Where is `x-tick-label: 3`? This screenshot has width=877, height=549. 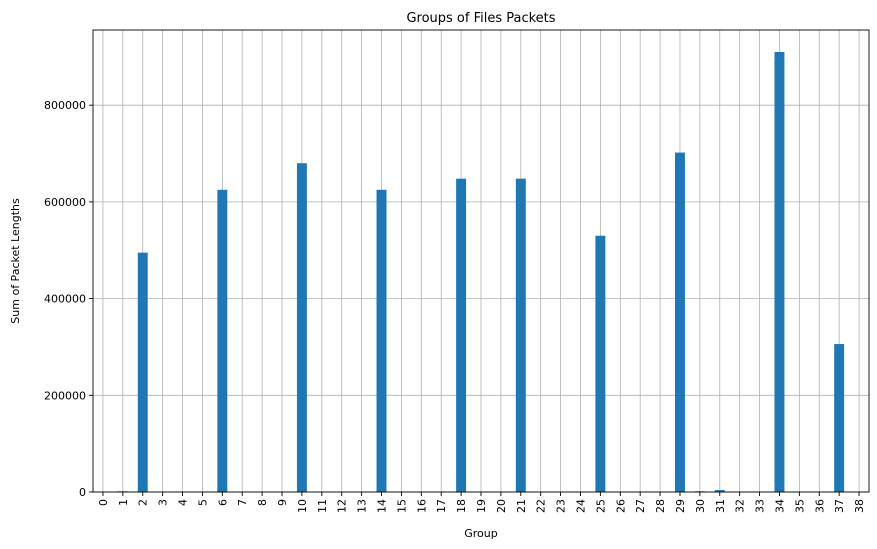 x-tick-label: 3 is located at coordinates (163, 502).